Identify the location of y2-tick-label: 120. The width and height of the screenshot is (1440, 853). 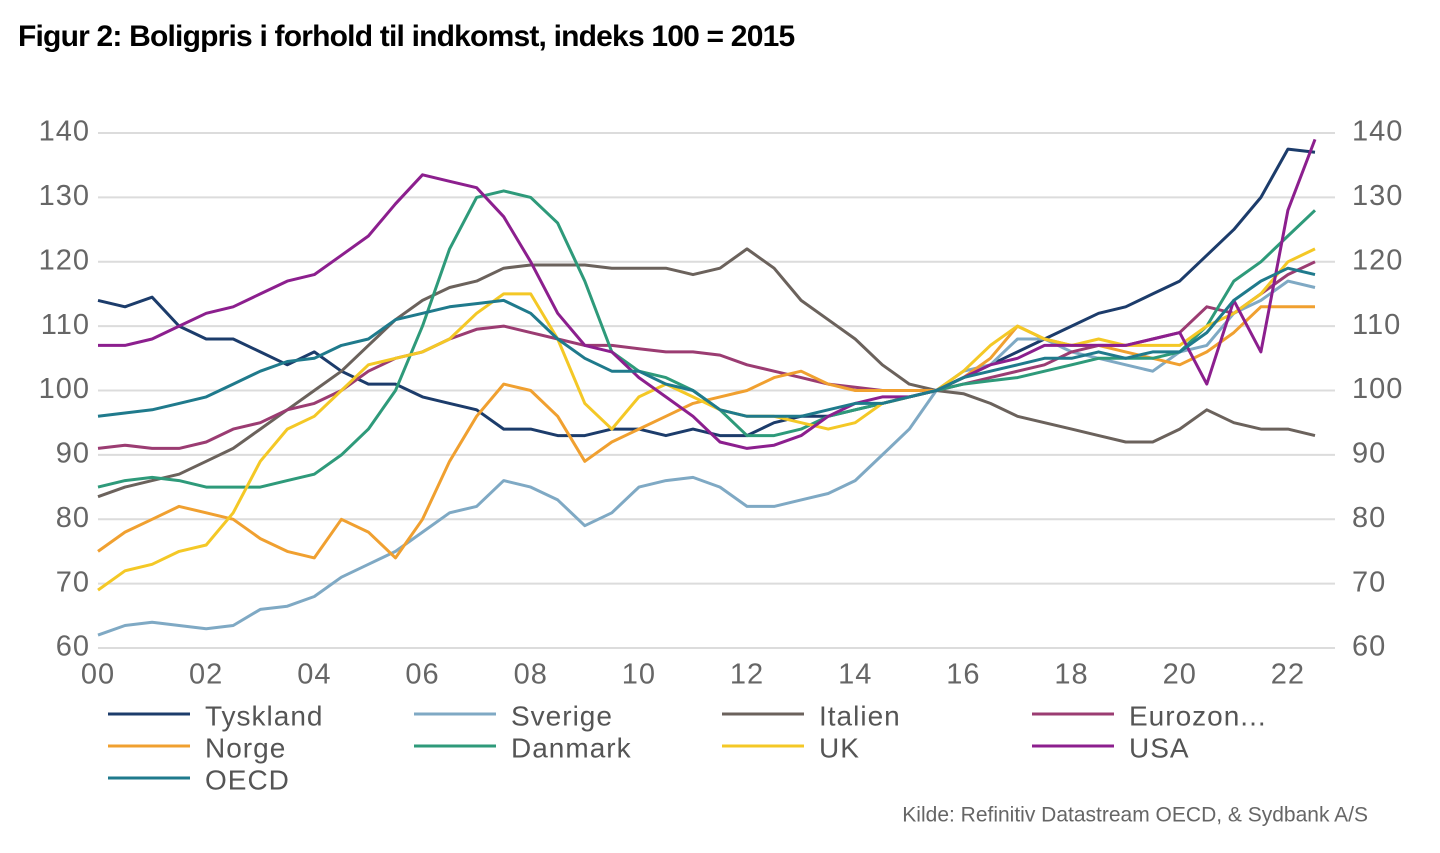
(1377, 260).